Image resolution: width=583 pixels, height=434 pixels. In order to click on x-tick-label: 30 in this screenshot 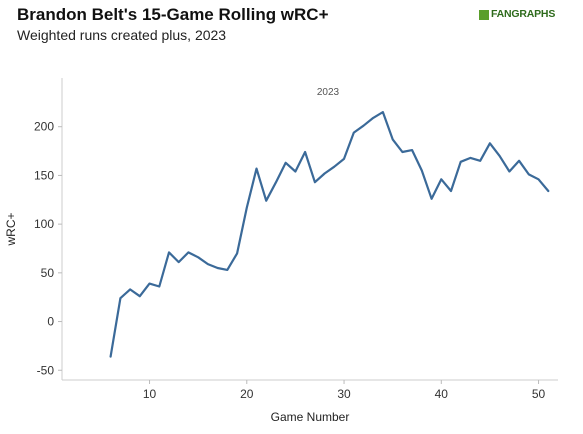, I will do `click(344, 394)`.